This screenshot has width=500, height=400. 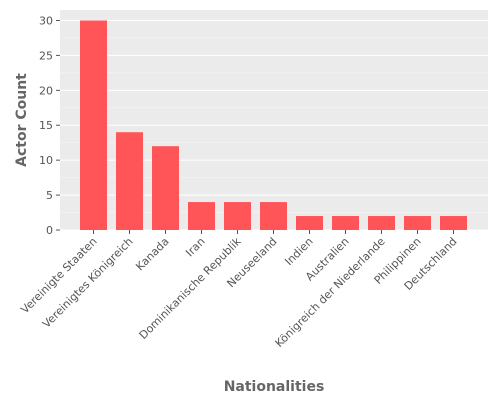 I want to click on y-tick-label: 30, so click(x=46, y=20).